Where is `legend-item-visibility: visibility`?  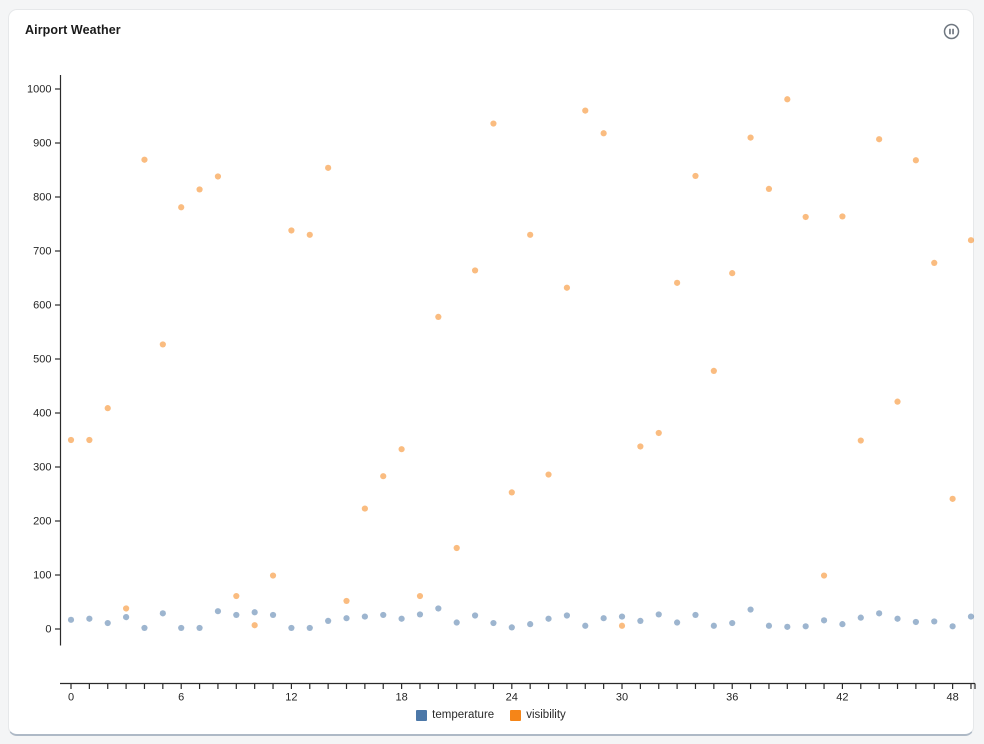 legend-item-visibility: visibility is located at coordinates (538, 715).